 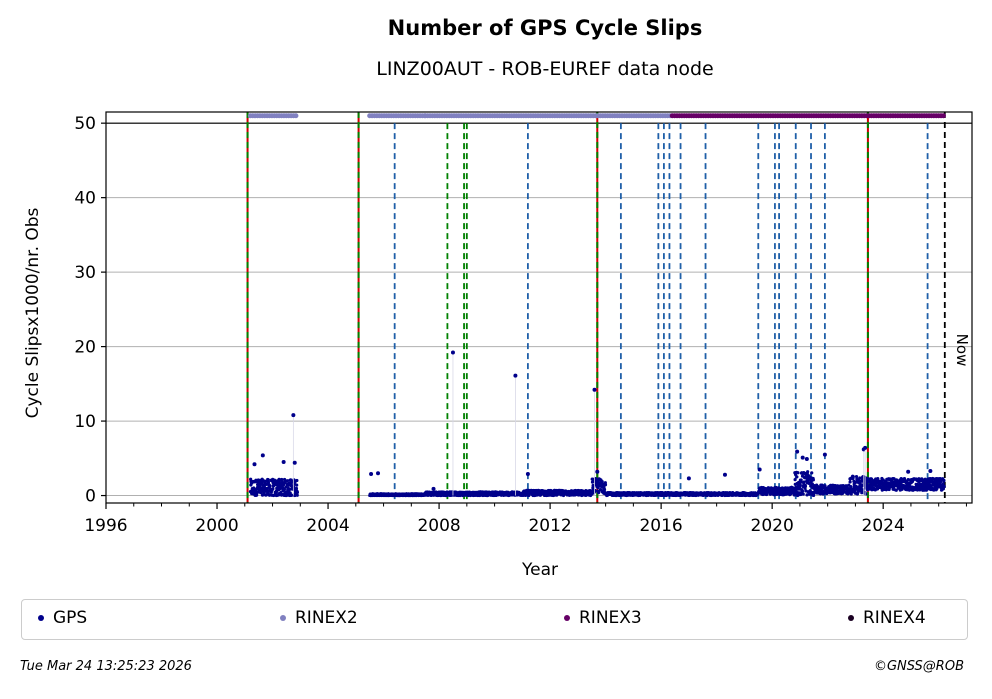 What do you see at coordinates (106, 666) in the screenshot?
I see `timestamp-footer: Tue Mar 24 13:25:23 2026` at bounding box center [106, 666].